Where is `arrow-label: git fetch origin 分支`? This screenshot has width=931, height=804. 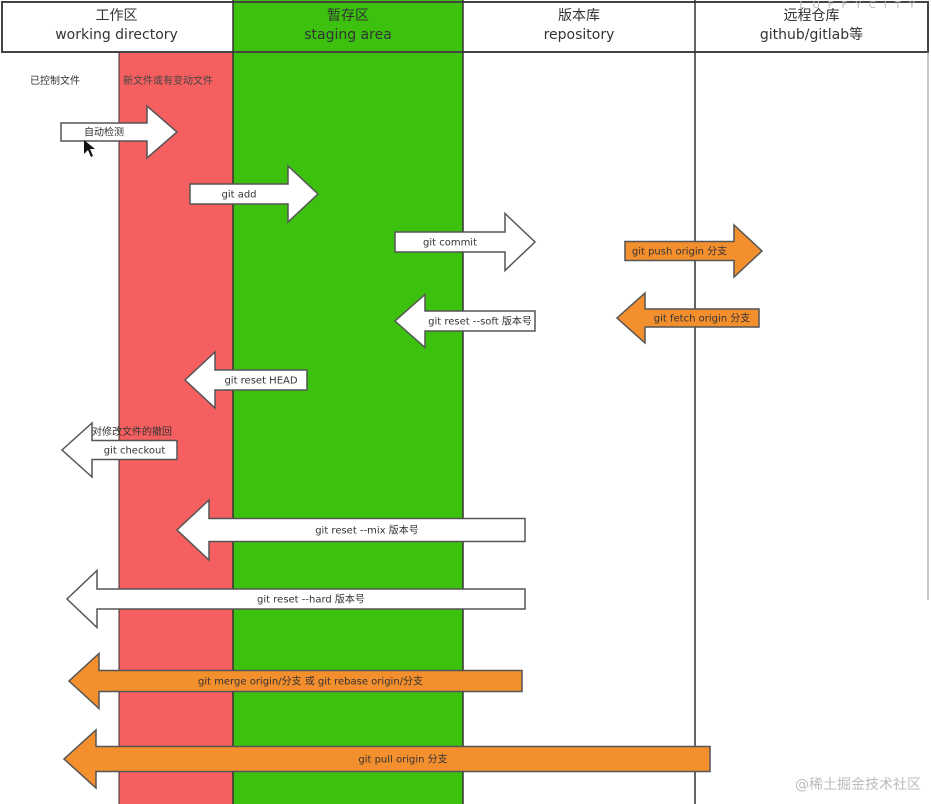 arrow-label: git fetch origin 分支 is located at coordinates (702, 319).